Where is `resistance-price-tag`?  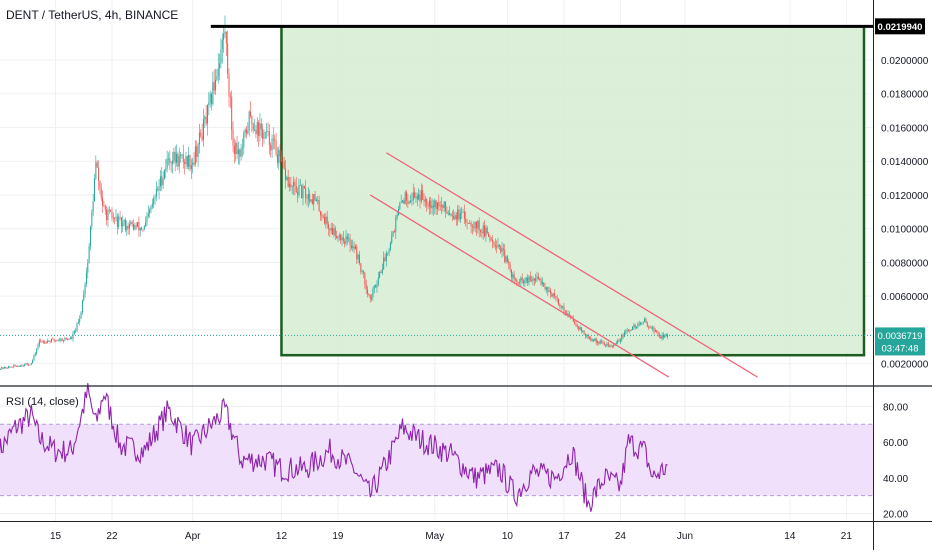 resistance-price-tag is located at coordinates (900, 26).